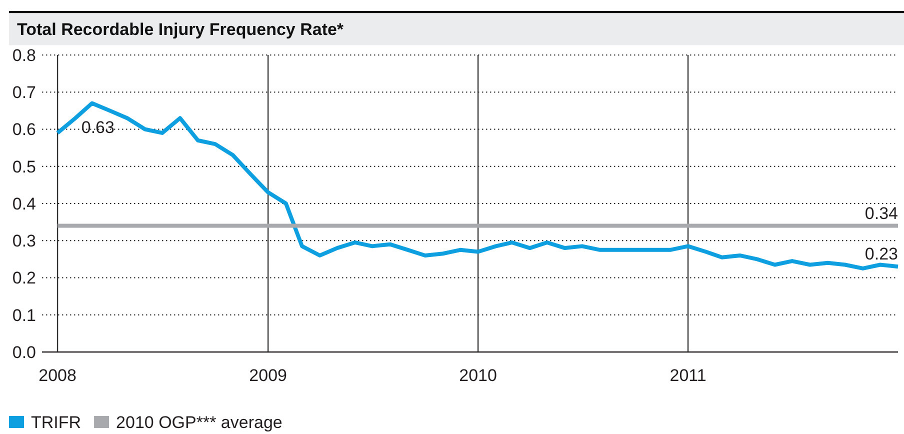  Describe the element at coordinates (24, 92) in the screenshot. I see `y-tick-label: 0.7` at that location.